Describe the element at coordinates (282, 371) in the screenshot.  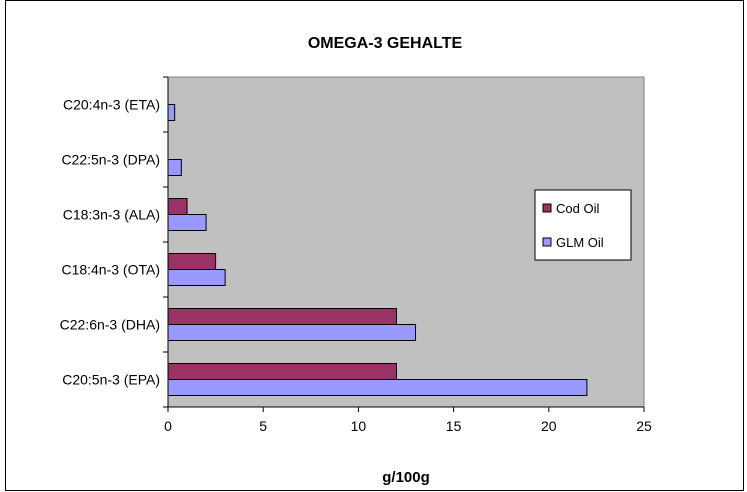
I see `bar-cod-oil-c20-5n-3-epa` at that location.